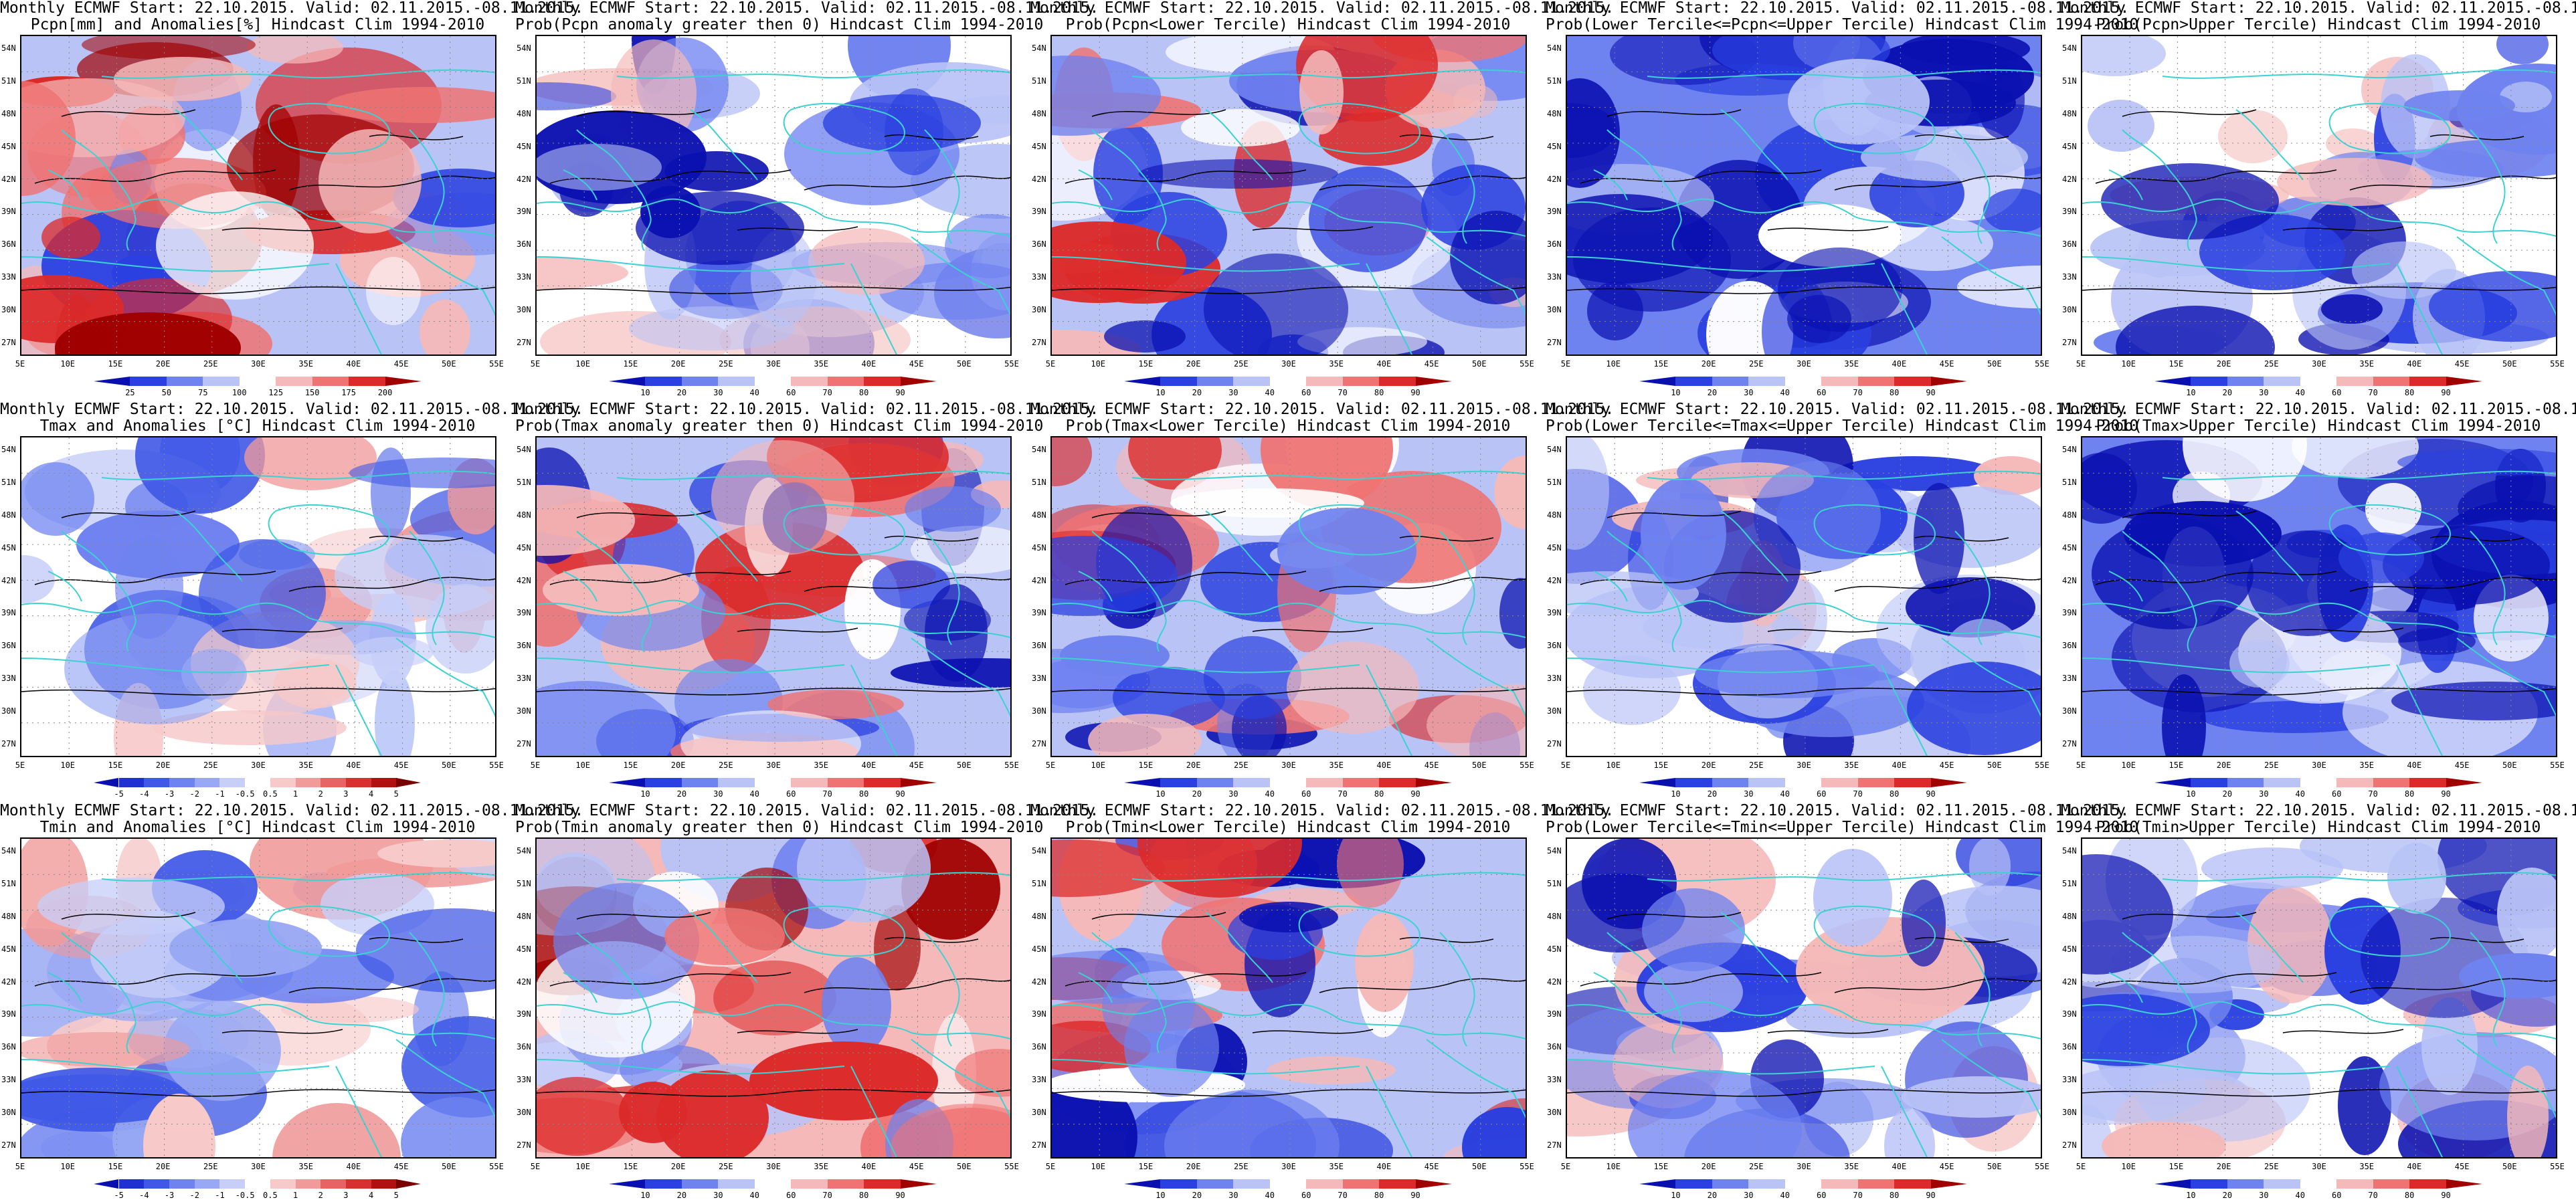 The height and width of the screenshot is (1204, 2576). I want to click on colorbar-tick-label: 125, so click(276, 392).